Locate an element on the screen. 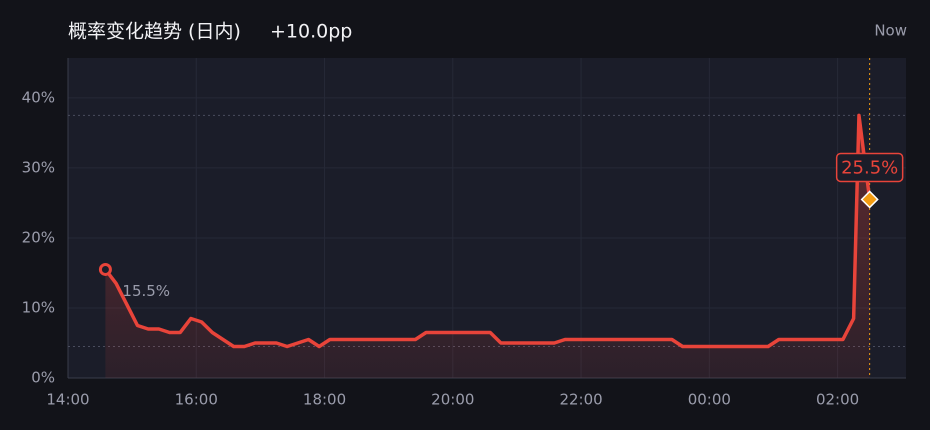 This screenshot has width=930, height=430. x-tick-label: 14:00 is located at coordinates (67, 400).